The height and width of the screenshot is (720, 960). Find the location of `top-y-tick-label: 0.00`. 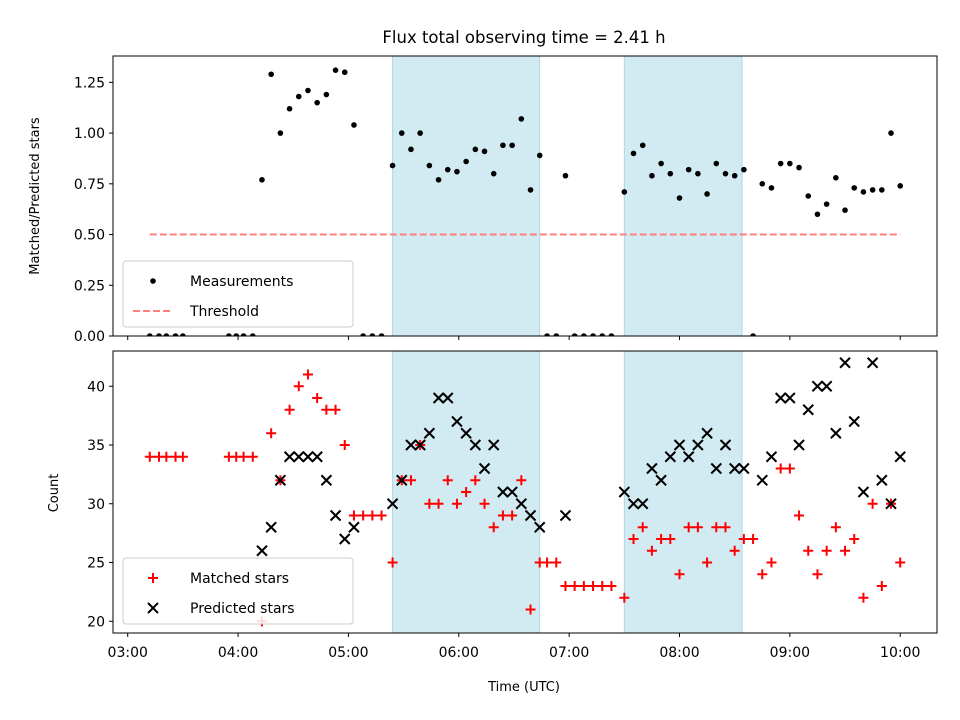

top-y-tick-label: 0.00 is located at coordinates (89, 337).